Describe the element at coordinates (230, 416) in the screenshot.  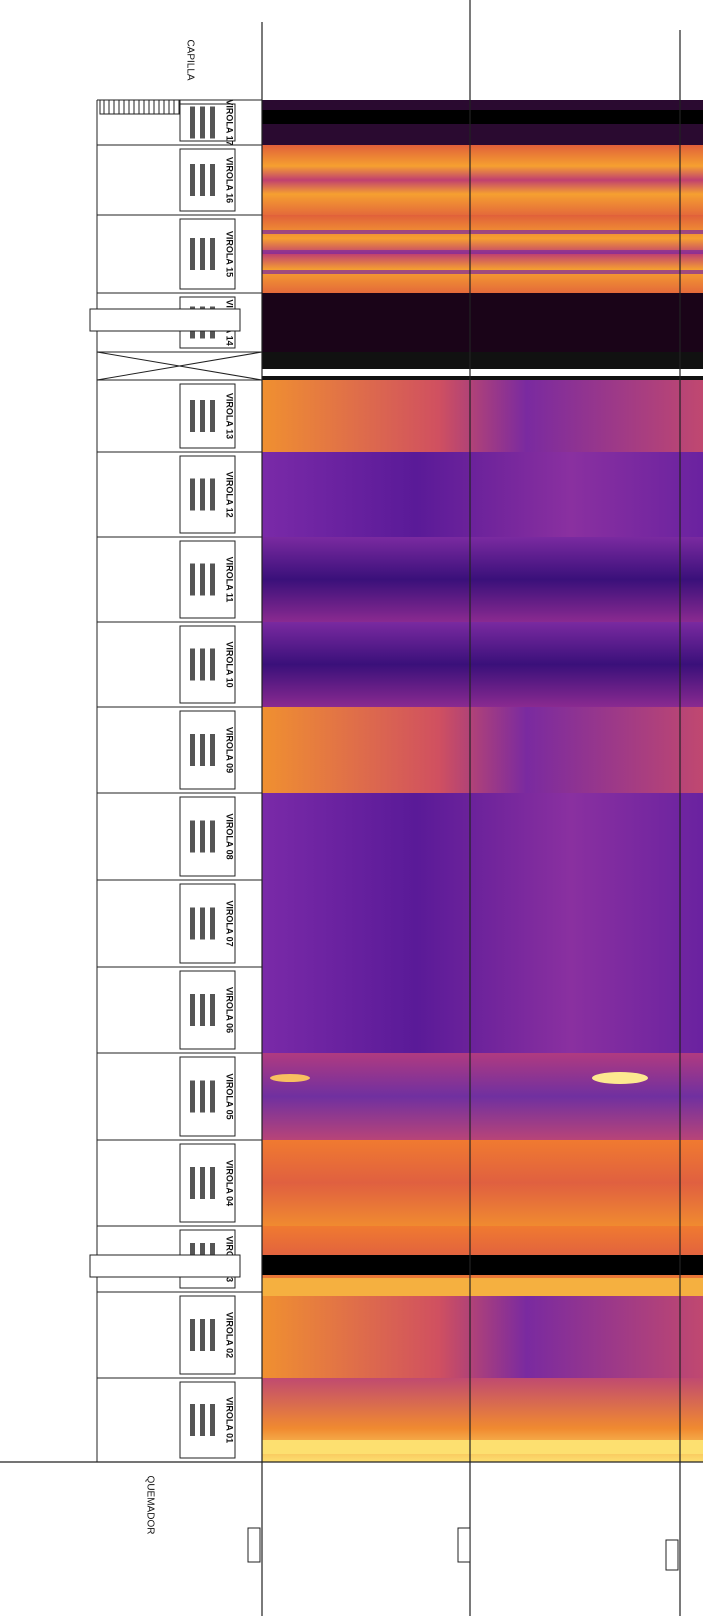
I see `section-label: VIROLA 13` at that location.